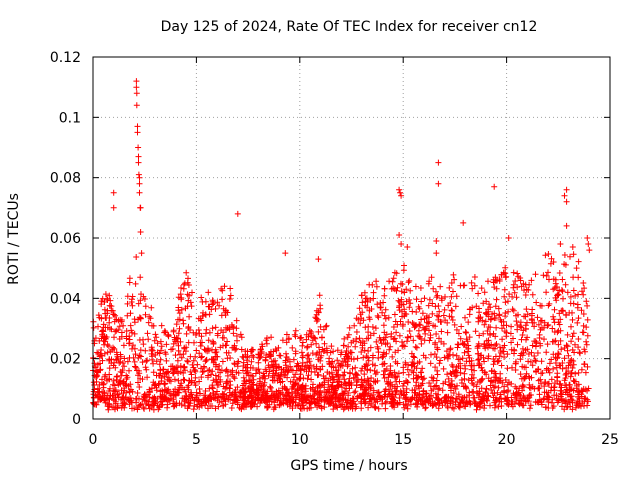 This screenshot has height=480, width=640. I want to click on y-tick-label: 0, so click(76, 420).